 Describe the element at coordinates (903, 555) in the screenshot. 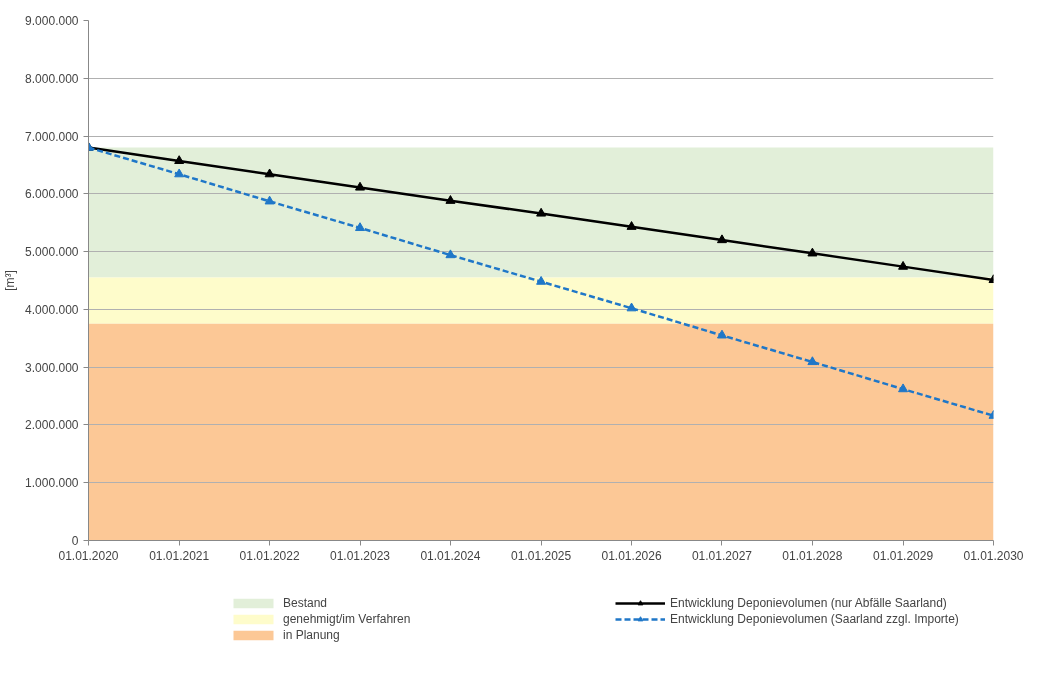

I see `x-tick-label: 01.01.2029` at that location.